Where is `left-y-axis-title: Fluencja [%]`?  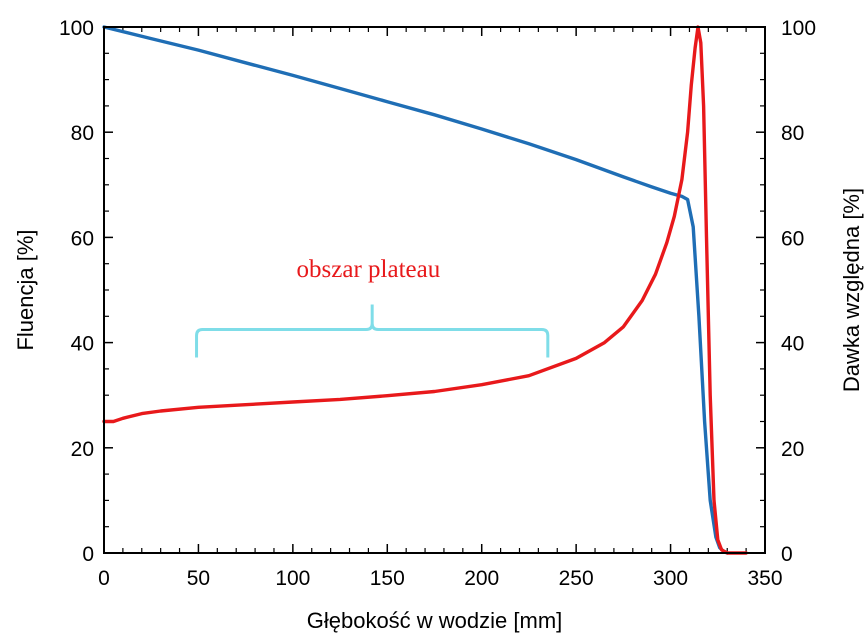
left-y-axis-title: Fluencja [%] is located at coordinates (25, 289).